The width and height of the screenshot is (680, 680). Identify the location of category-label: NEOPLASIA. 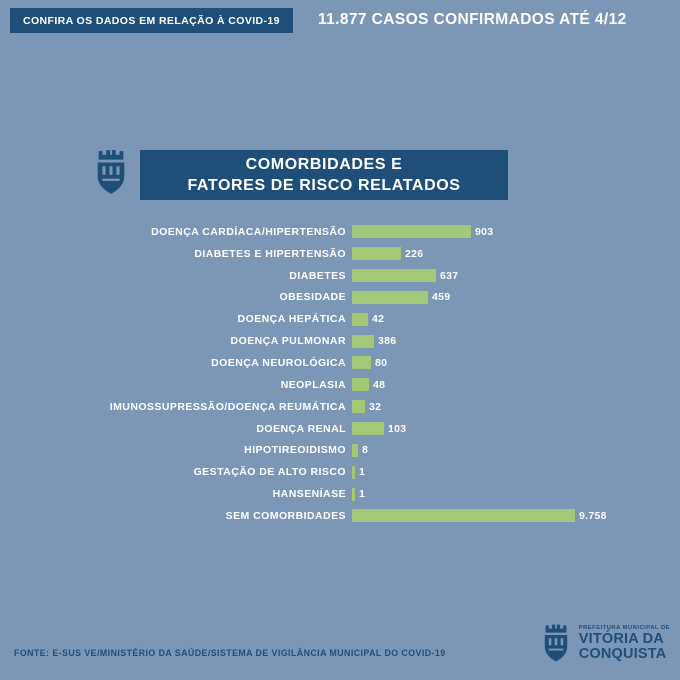
(313, 384).